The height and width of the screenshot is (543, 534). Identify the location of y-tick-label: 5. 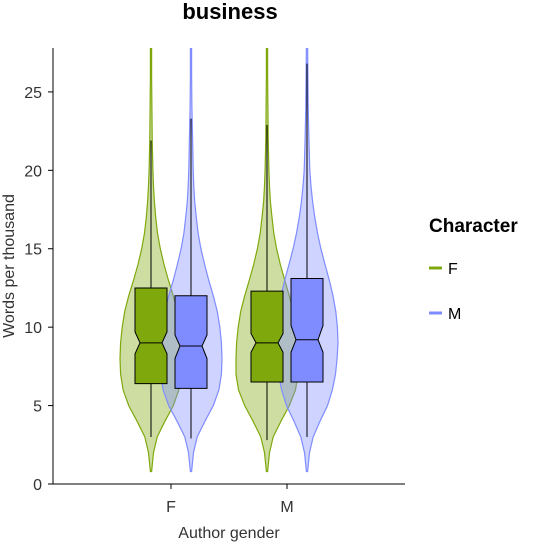
(37, 407).